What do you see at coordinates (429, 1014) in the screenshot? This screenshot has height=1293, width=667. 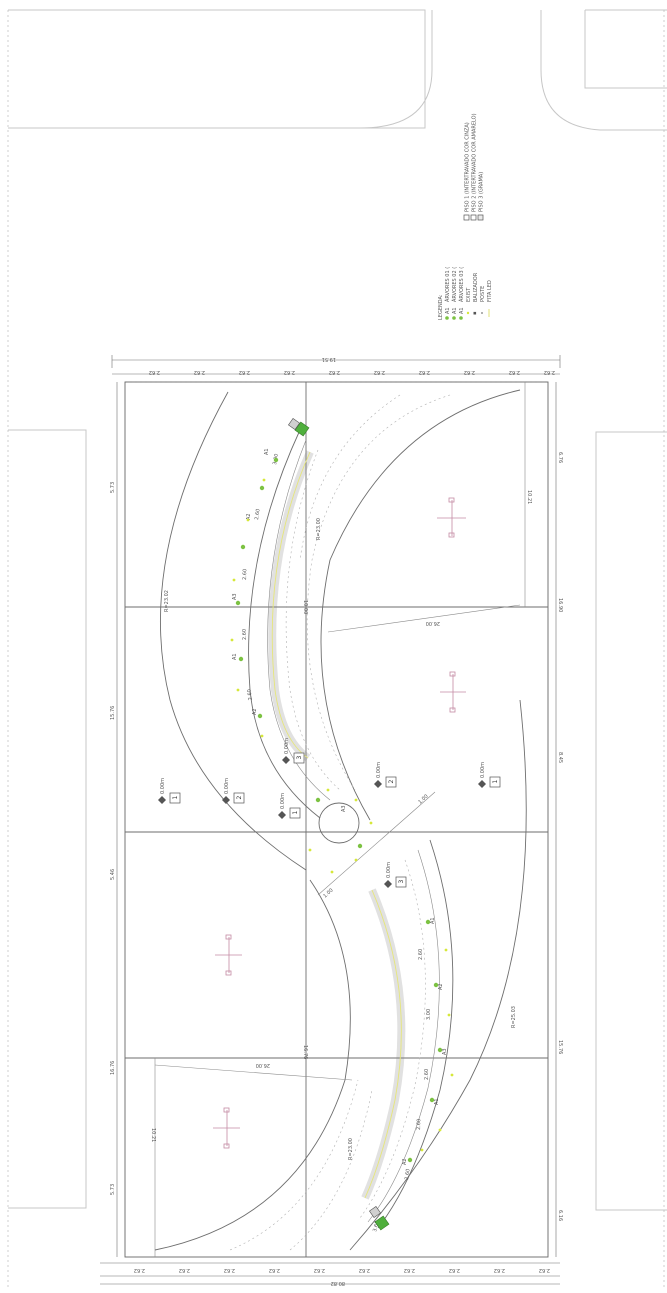 I see `step-label: 3.00` at bounding box center [429, 1014].